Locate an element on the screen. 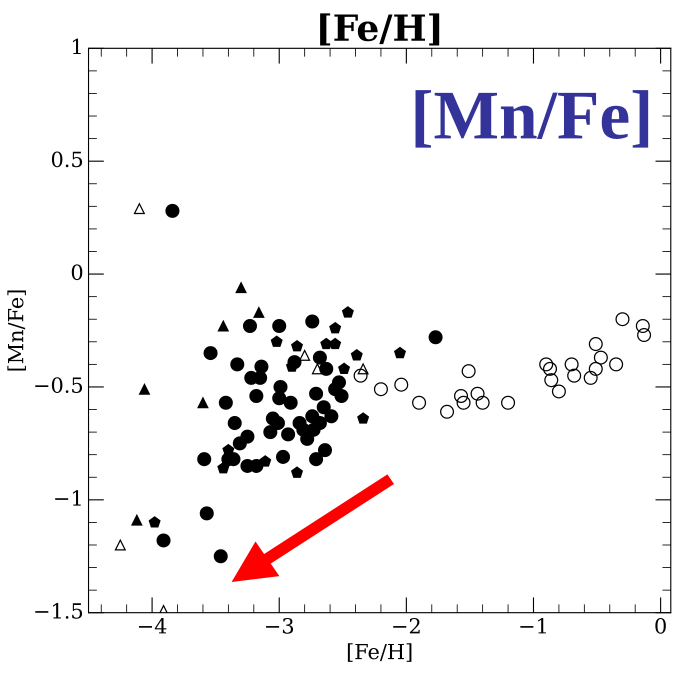  y-tick-label: −0.5 is located at coordinates (58, 385).